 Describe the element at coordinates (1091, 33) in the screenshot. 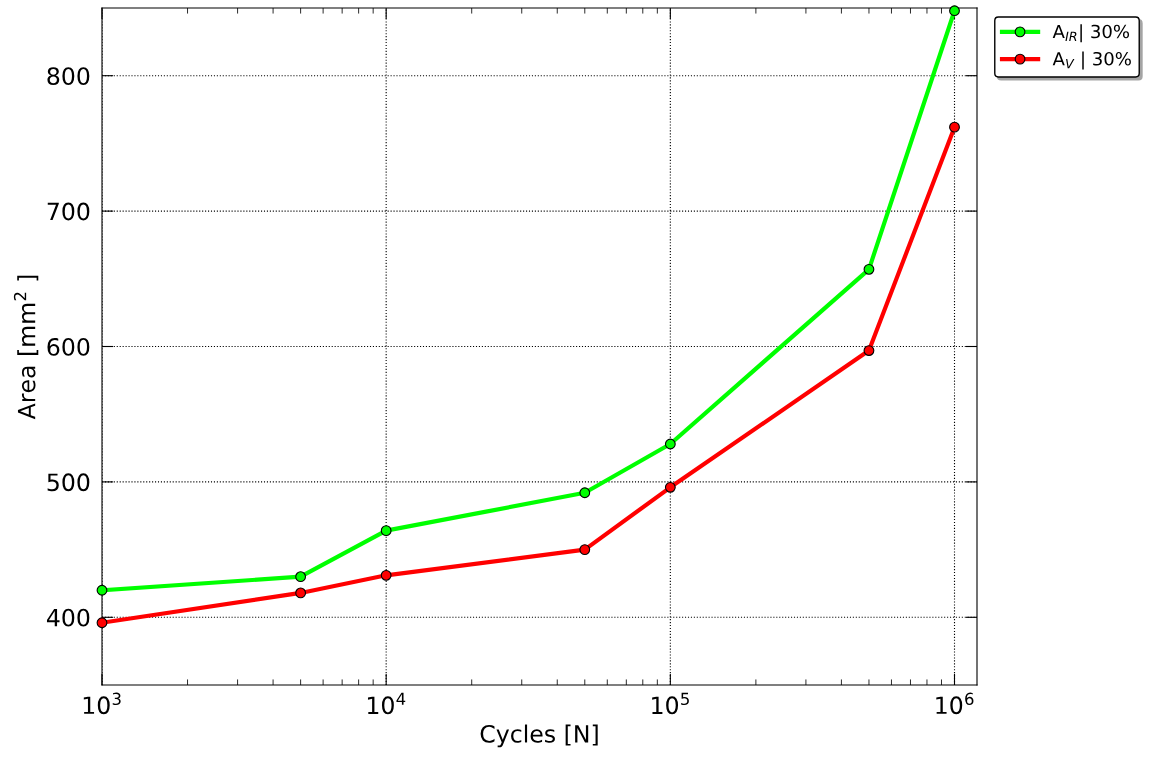

I see `legend-label: A$_{IR}$| 30%` at that location.